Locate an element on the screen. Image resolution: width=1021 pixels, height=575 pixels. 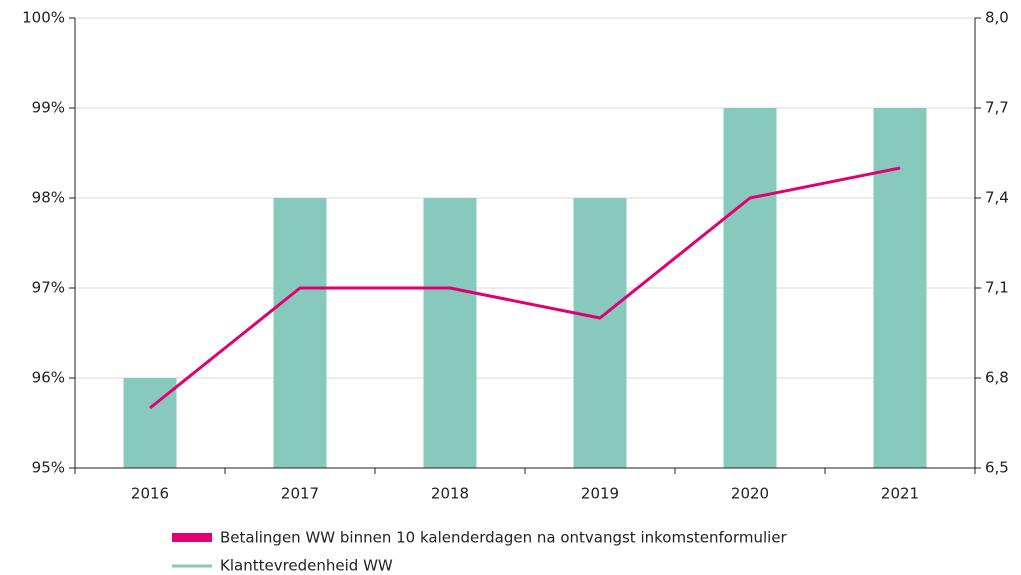
y-tick-label: 96% is located at coordinates (48, 378).